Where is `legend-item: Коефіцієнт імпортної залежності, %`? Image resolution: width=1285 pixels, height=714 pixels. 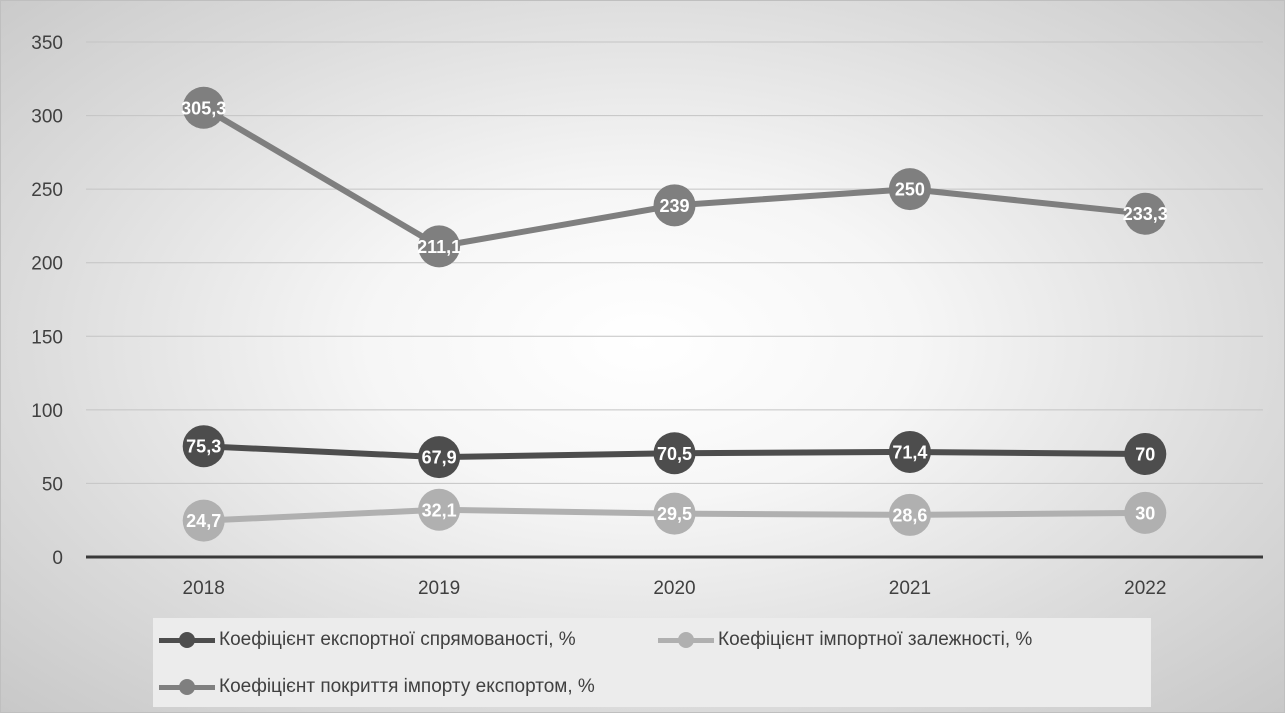
legend-item: Коефіцієнт імпортної залежності, % is located at coordinates (844, 640).